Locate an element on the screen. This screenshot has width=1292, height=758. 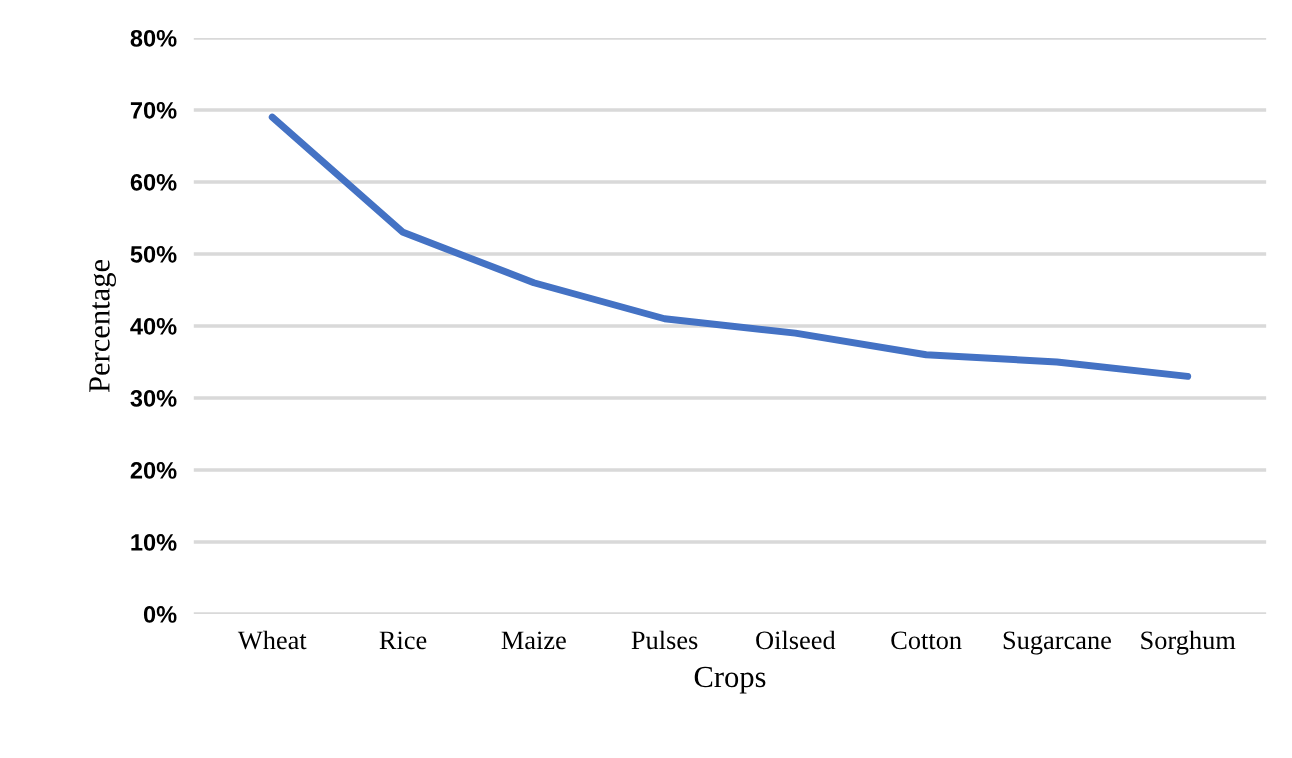
y-tick-label: 10% is located at coordinates (154, 542).